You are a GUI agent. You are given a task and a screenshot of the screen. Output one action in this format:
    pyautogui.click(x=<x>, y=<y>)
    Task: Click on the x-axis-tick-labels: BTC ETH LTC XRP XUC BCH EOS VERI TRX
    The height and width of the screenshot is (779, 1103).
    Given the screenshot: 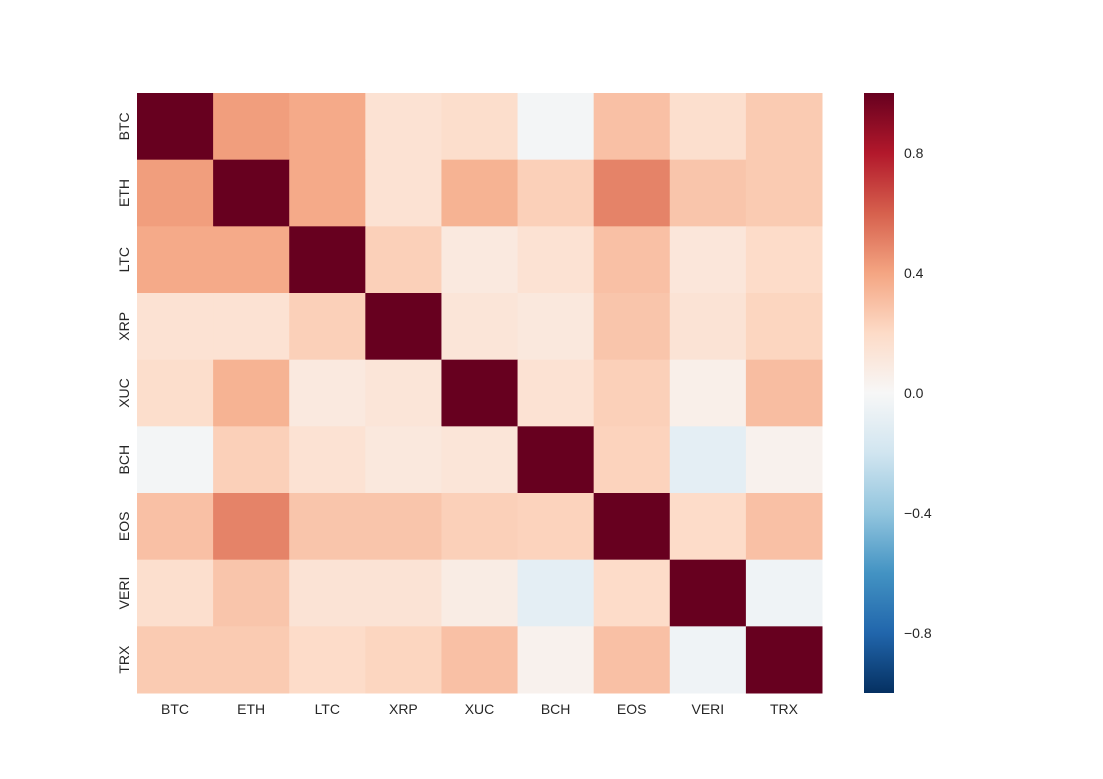 What is the action you would take?
    pyautogui.click(x=480, y=709)
    